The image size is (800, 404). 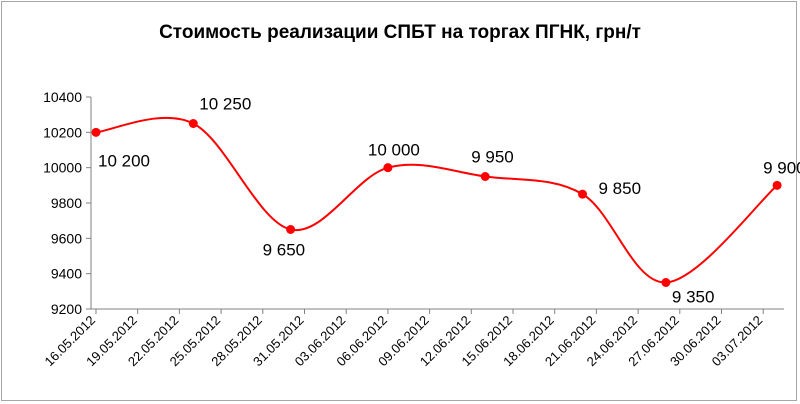 I want to click on data-label: 10 250, so click(x=225, y=104).